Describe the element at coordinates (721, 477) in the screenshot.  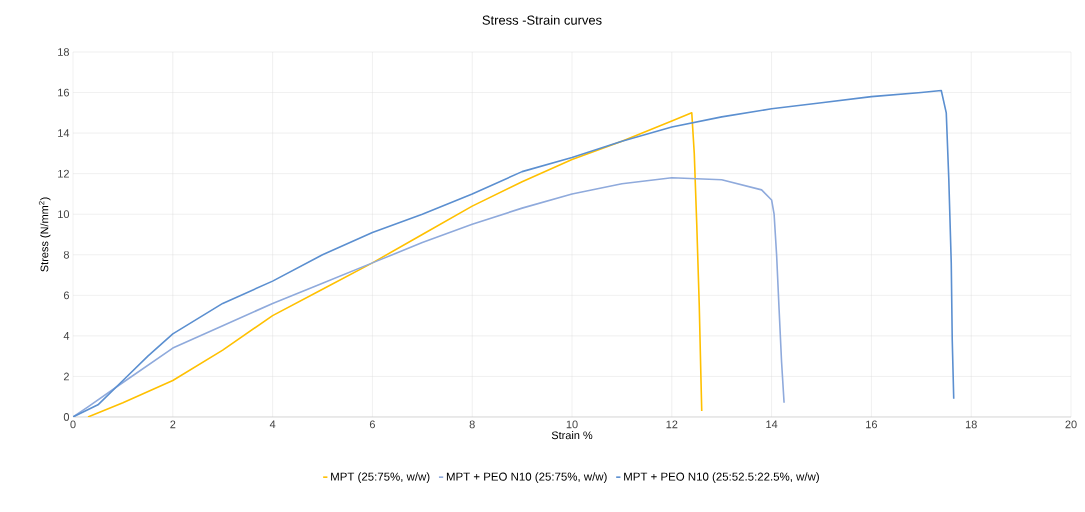
I see `legend-label: MPT + PEO N10 (25:52.5:22.5%, w/w)` at that location.